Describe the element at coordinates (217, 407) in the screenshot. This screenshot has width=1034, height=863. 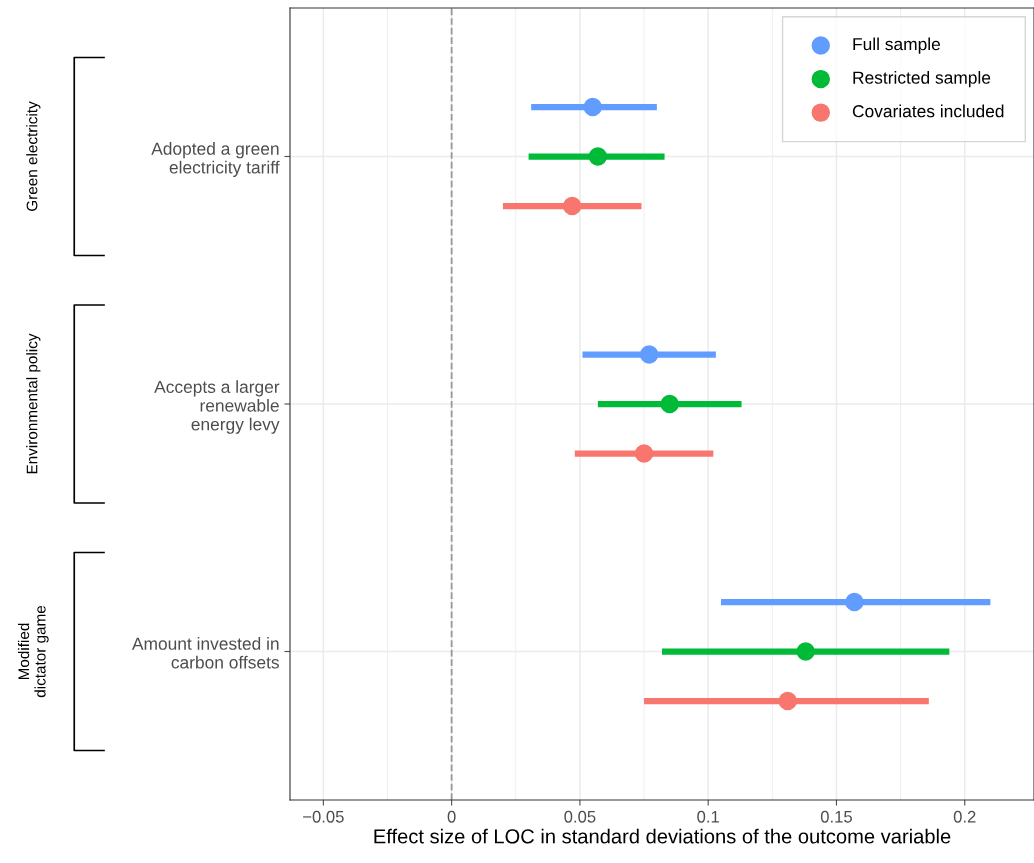
I see `y-tick-label: Accepts a larger renewable energy levy` at that location.